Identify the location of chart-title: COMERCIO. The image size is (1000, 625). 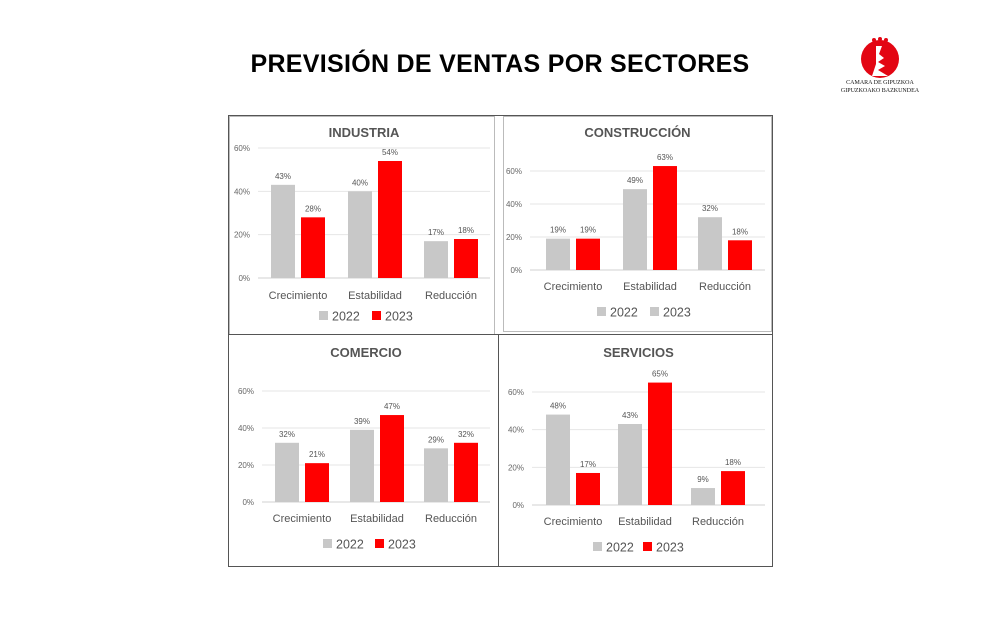
(366, 352).